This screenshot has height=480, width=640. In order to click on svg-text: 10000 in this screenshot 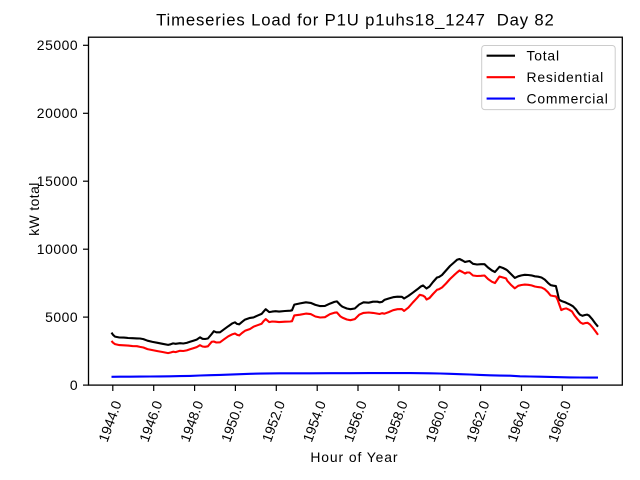, I will do `click(57, 249)`.